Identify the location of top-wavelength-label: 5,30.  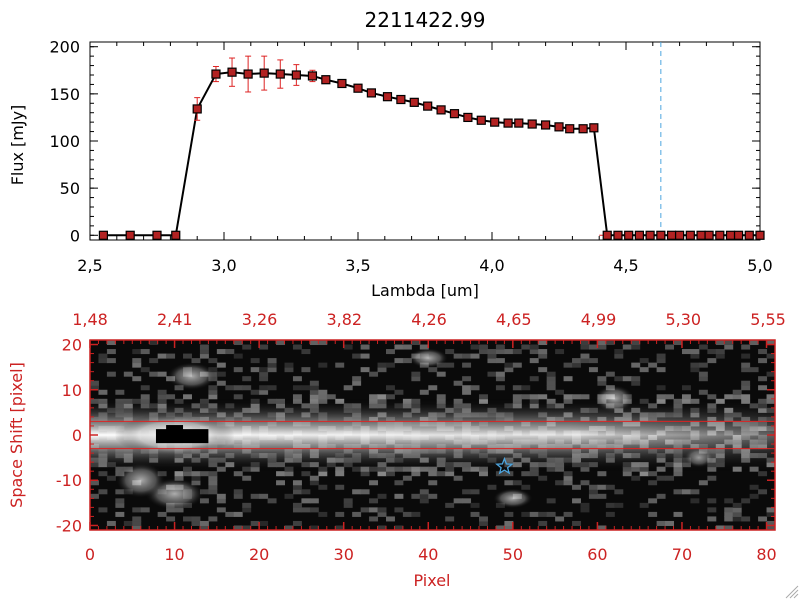
(683, 319).